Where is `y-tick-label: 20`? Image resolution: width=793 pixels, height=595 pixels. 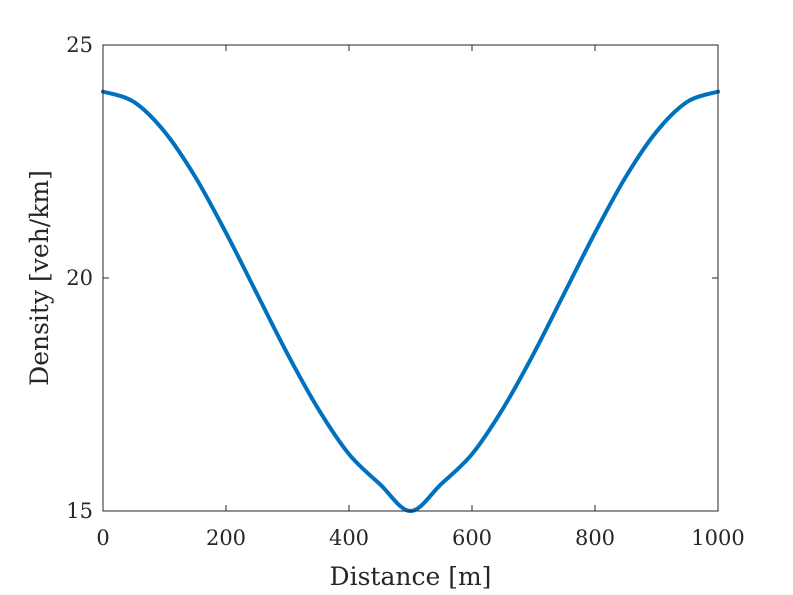
y-tick-label: 20 is located at coordinates (79, 278).